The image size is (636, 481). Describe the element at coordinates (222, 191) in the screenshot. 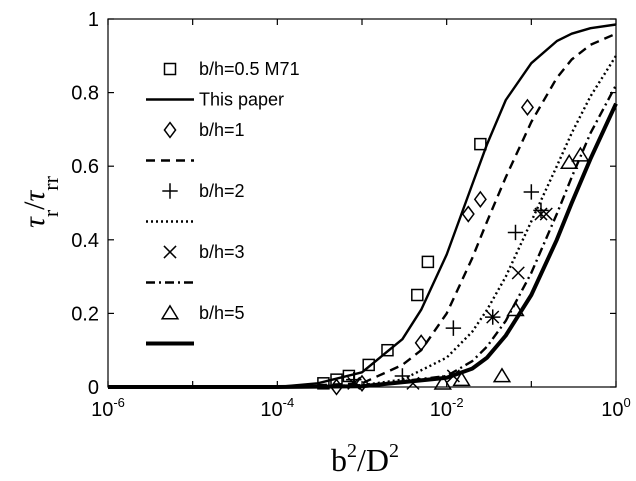

I see `legend-label: b/h=2` at that location.